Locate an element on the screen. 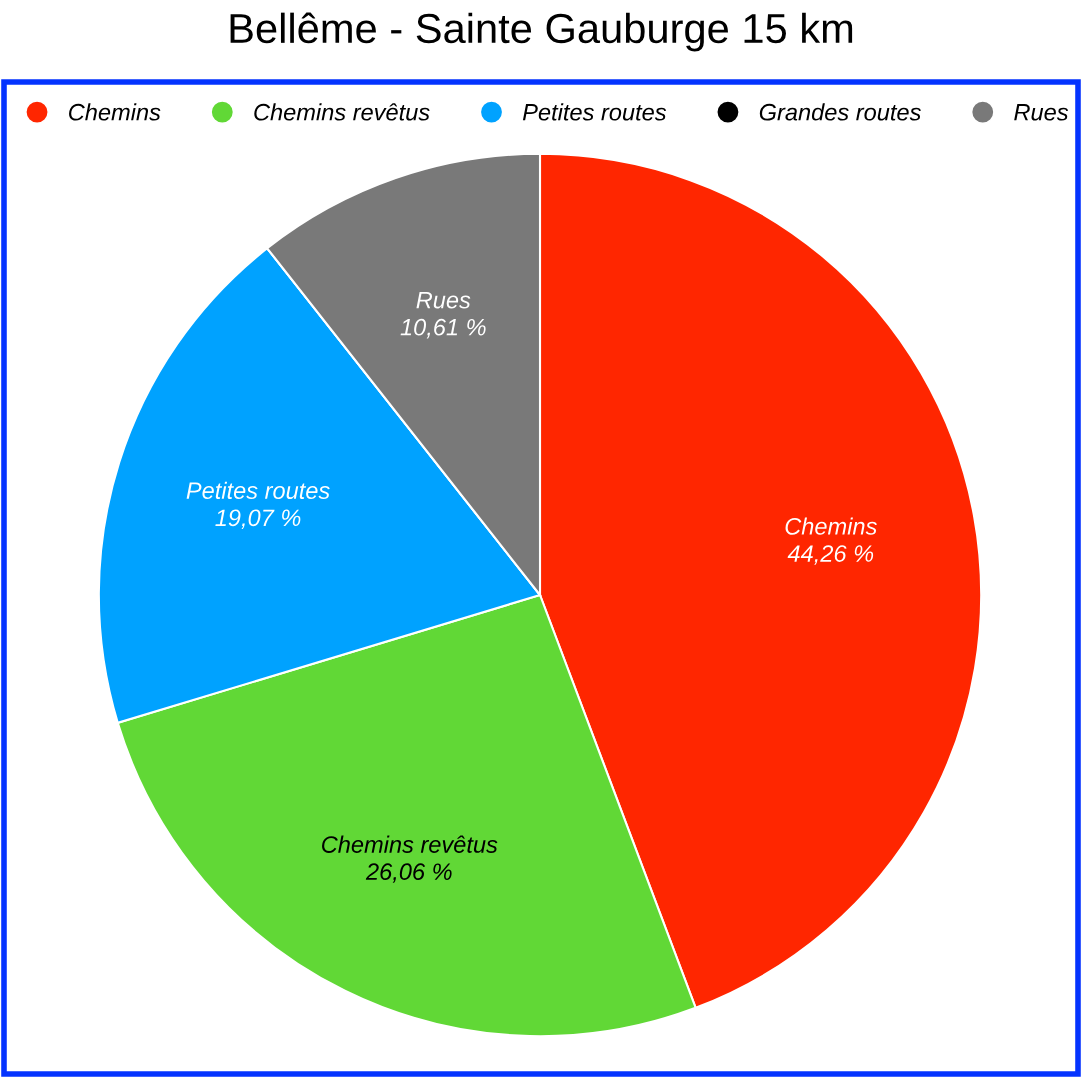  slice-label: Chemins is located at coordinates (831, 526).